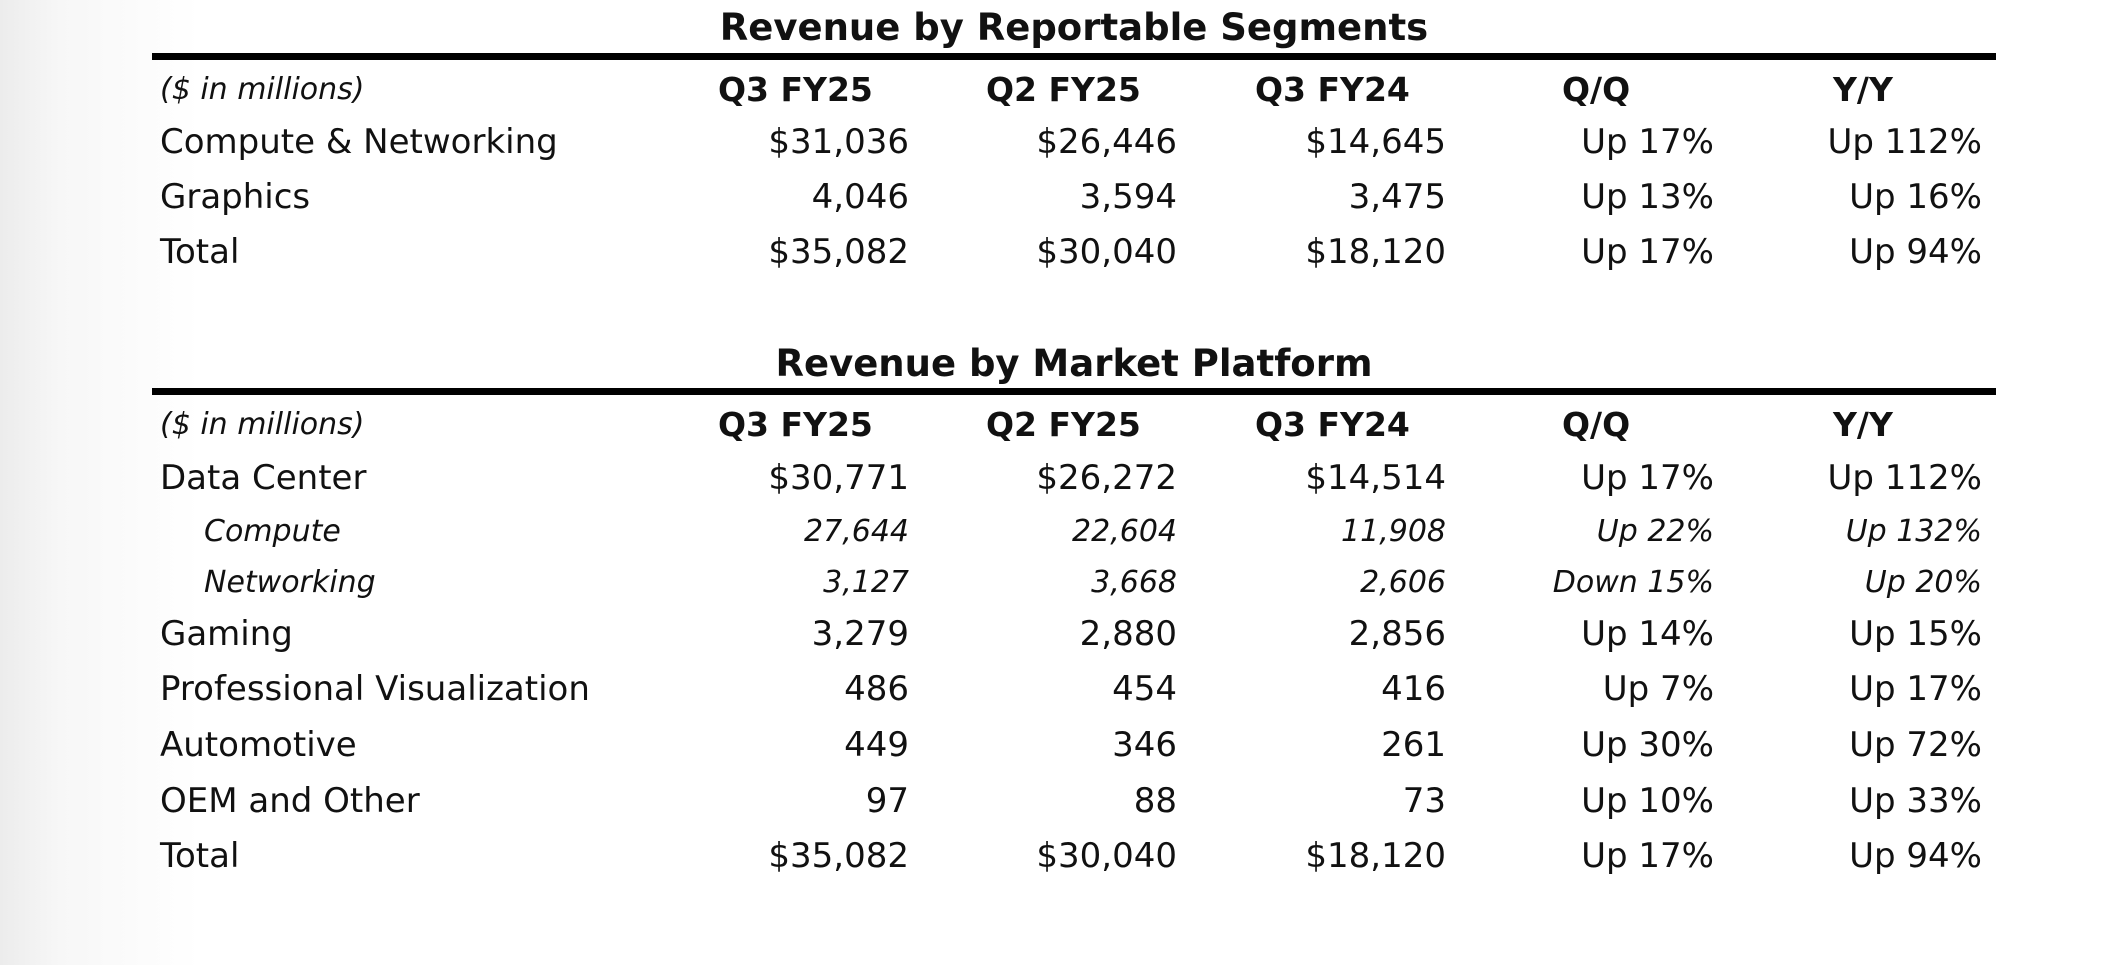 Image resolution: width=2121 pixels, height=965 pixels. What do you see at coordinates (290, 801) in the screenshot?
I see `row-label: OEM and Other` at bounding box center [290, 801].